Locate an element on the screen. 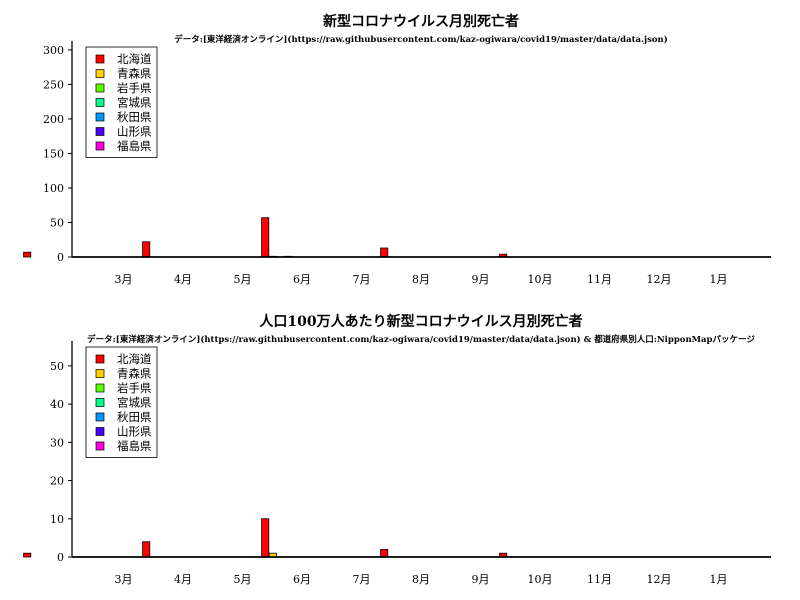  y-tick-label: 300 is located at coordinates (53, 50).